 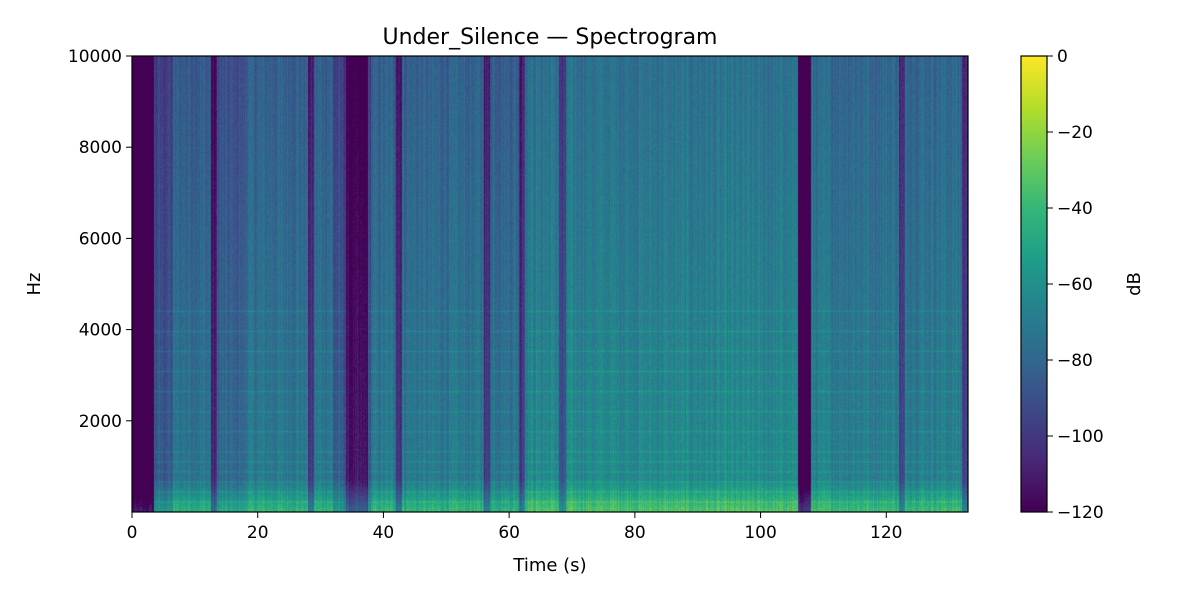 What do you see at coordinates (760, 533) in the screenshot?
I see `x-tick-label: 100` at bounding box center [760, 533].